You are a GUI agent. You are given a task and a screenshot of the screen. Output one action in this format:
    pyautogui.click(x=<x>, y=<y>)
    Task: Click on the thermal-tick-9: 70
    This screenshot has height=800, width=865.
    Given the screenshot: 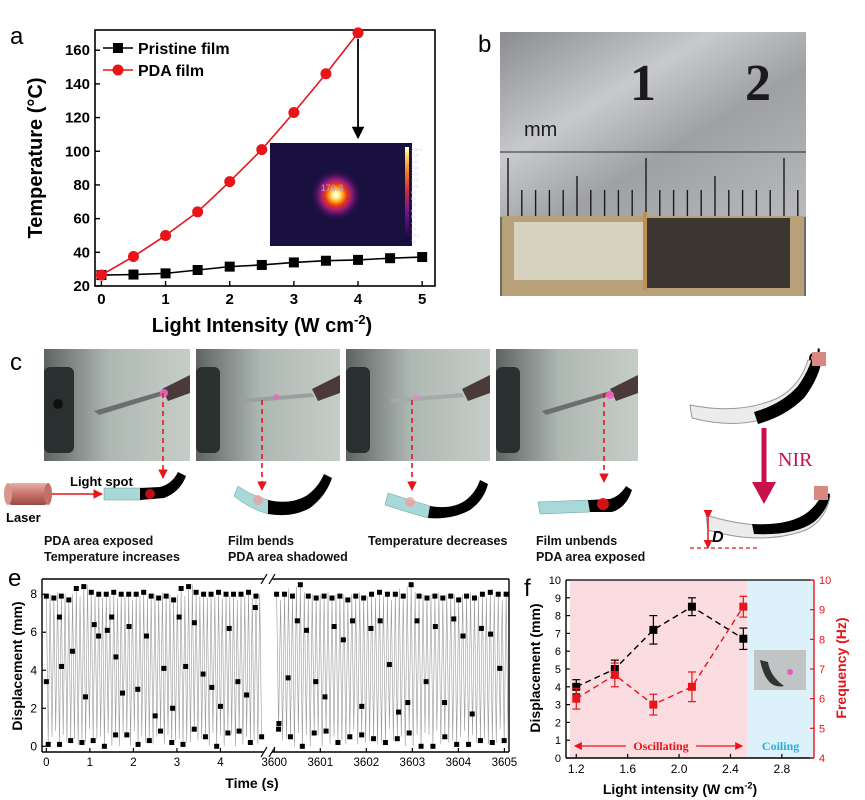 What is the action you would take?
    pyautogui.click(x=414, y=204)
    